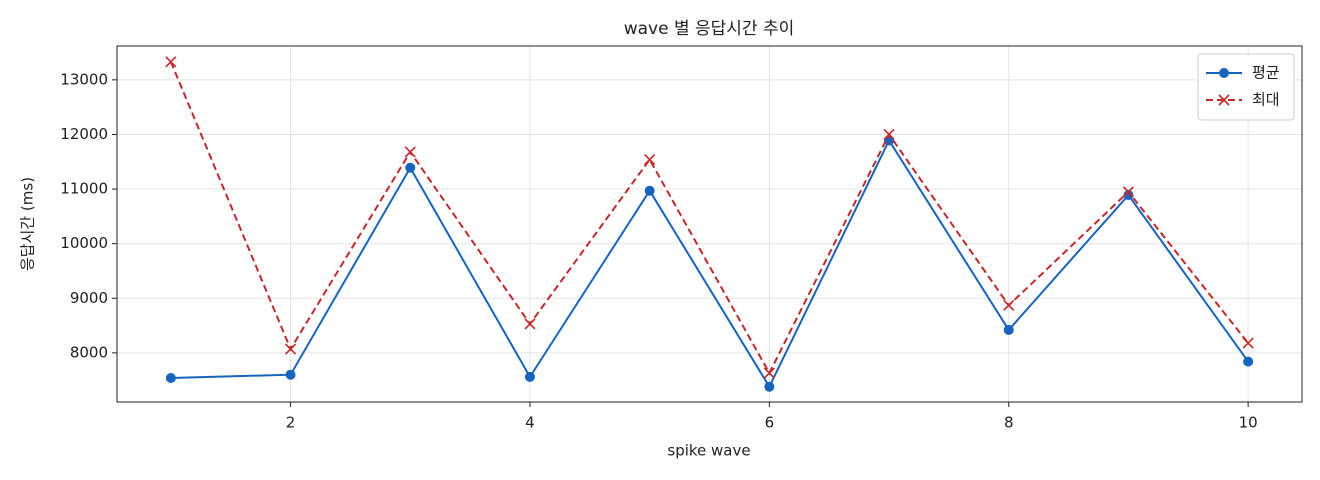  Describe the element at coordinates (1266, 100) in the screenshot. I see `legend-label: 최대` at that location.